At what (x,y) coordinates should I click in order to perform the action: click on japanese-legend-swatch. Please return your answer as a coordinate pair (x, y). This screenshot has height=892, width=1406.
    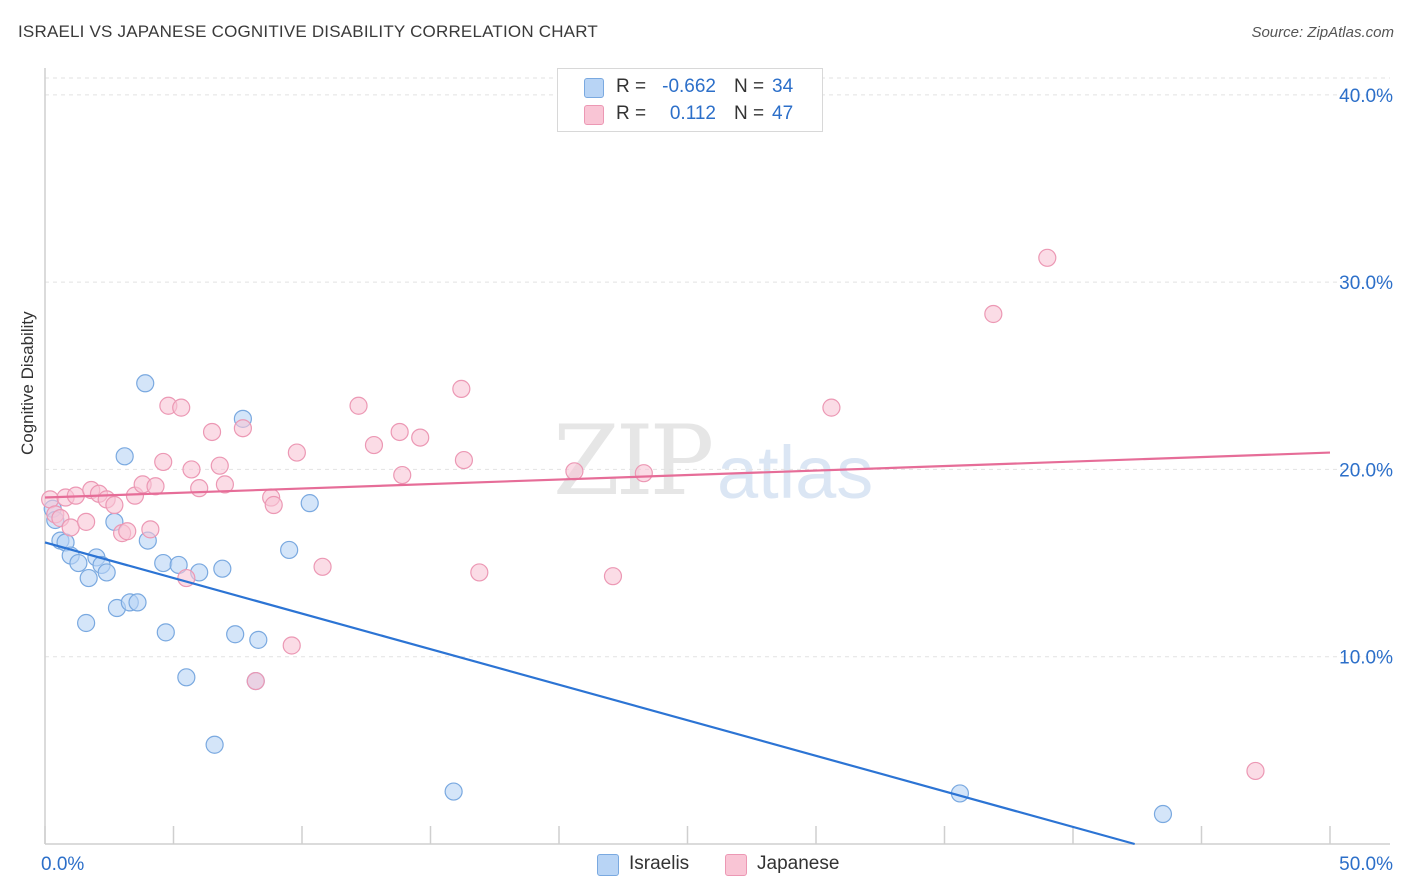
    Looking at the image, I should click on (736, 865).